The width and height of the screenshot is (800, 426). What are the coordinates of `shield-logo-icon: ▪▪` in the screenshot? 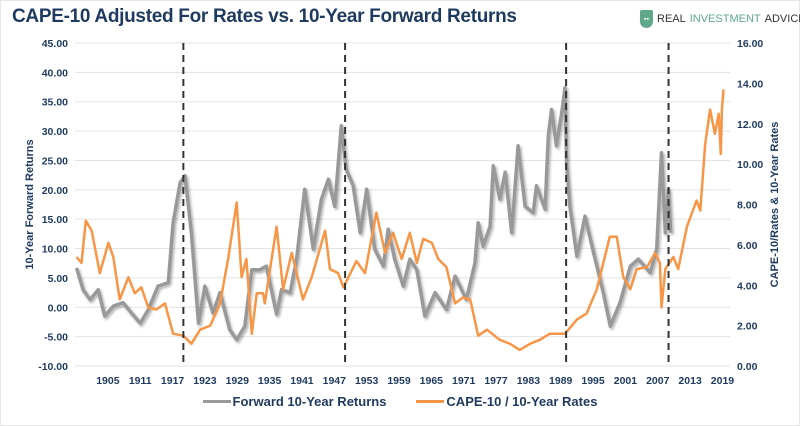 It's located at (646, 19).